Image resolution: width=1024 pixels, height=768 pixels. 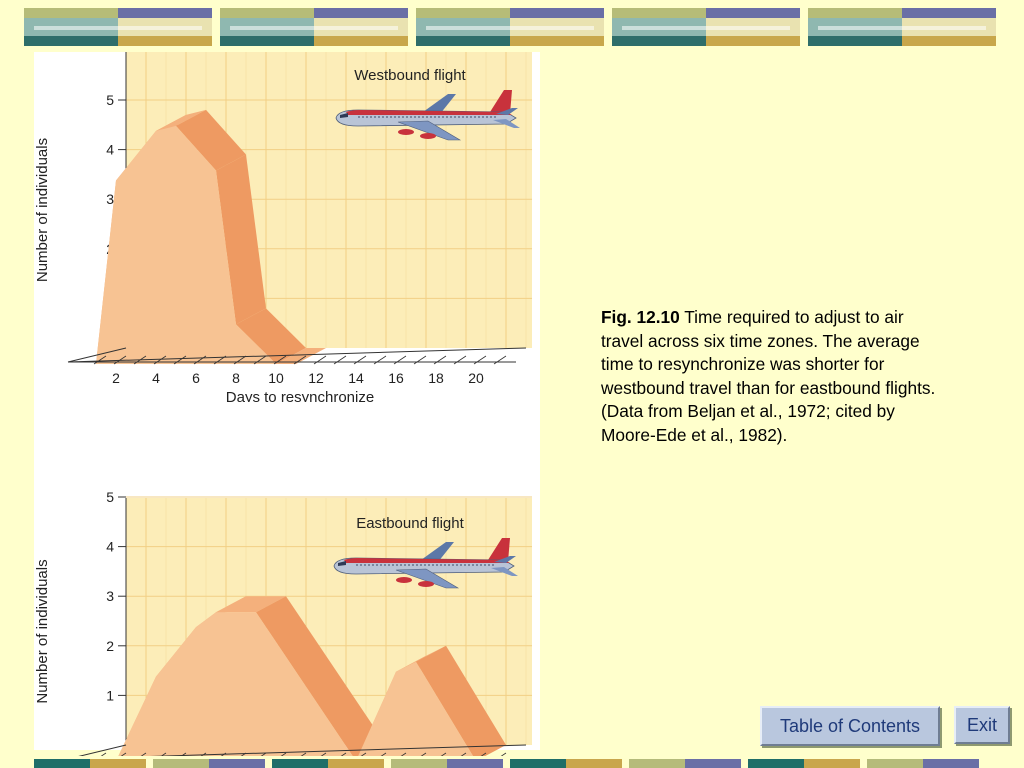 I want to click on y-tick-label: 2, so click(x=110, y=646).